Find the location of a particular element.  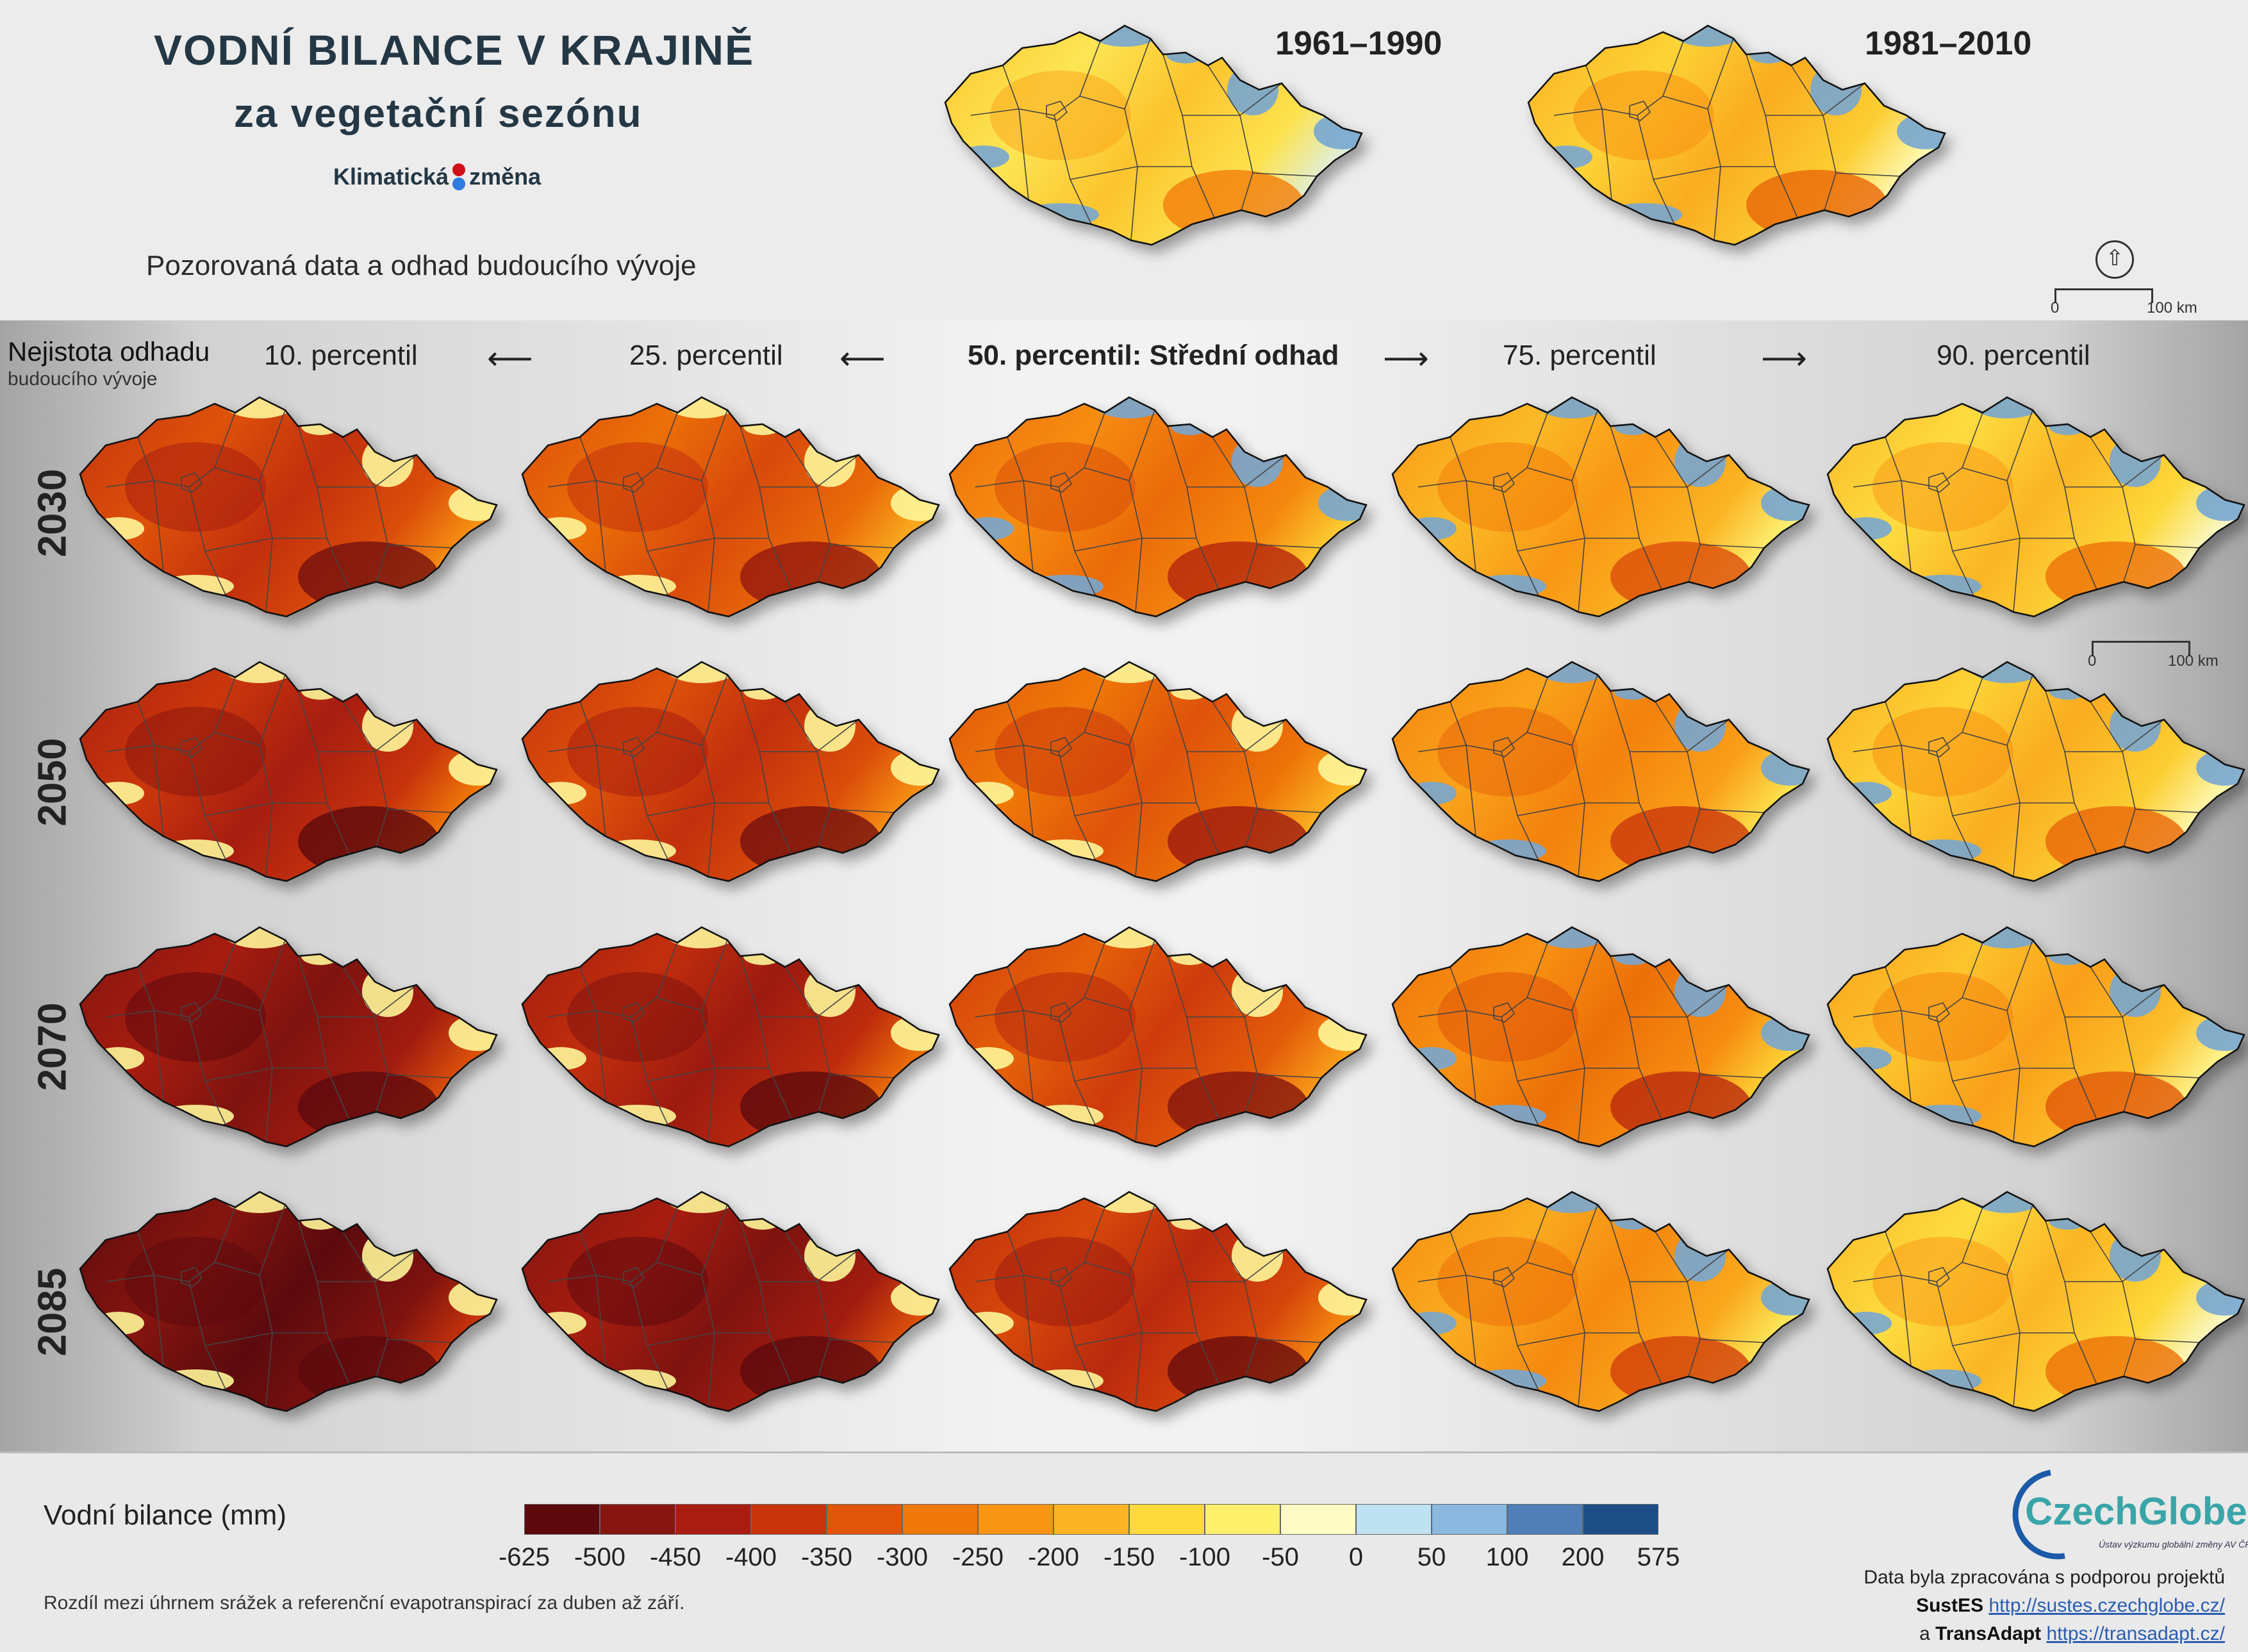

credits-line1: Data byla zpracována s podporou projektů is located at coordinates (2044, 1577).